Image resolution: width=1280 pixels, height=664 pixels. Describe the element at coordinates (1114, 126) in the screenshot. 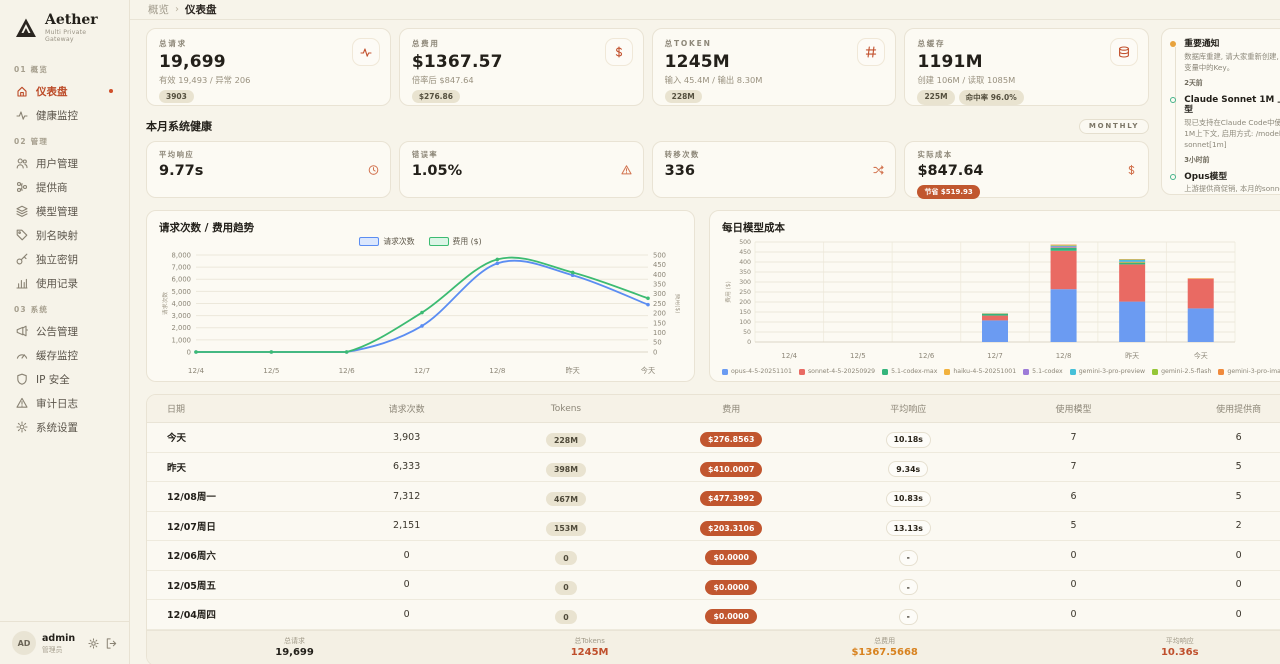

I see `monthly-toggle: MONTHLY` at that location.